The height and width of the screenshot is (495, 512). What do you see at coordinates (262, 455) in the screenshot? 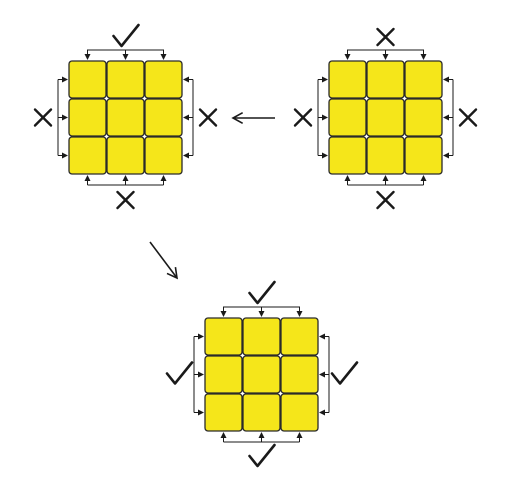
I see `check-mark-bottom-icon` at bounding box center [262, 455].